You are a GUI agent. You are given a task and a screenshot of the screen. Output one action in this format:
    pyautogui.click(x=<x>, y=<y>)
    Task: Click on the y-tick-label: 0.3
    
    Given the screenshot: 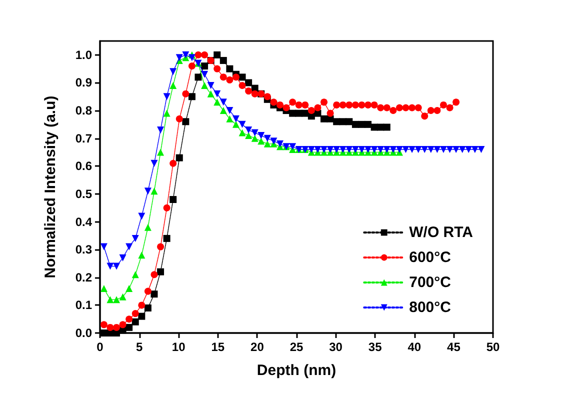 What is the action you would take?
    pyautogui.click(x=83, y=249)
    